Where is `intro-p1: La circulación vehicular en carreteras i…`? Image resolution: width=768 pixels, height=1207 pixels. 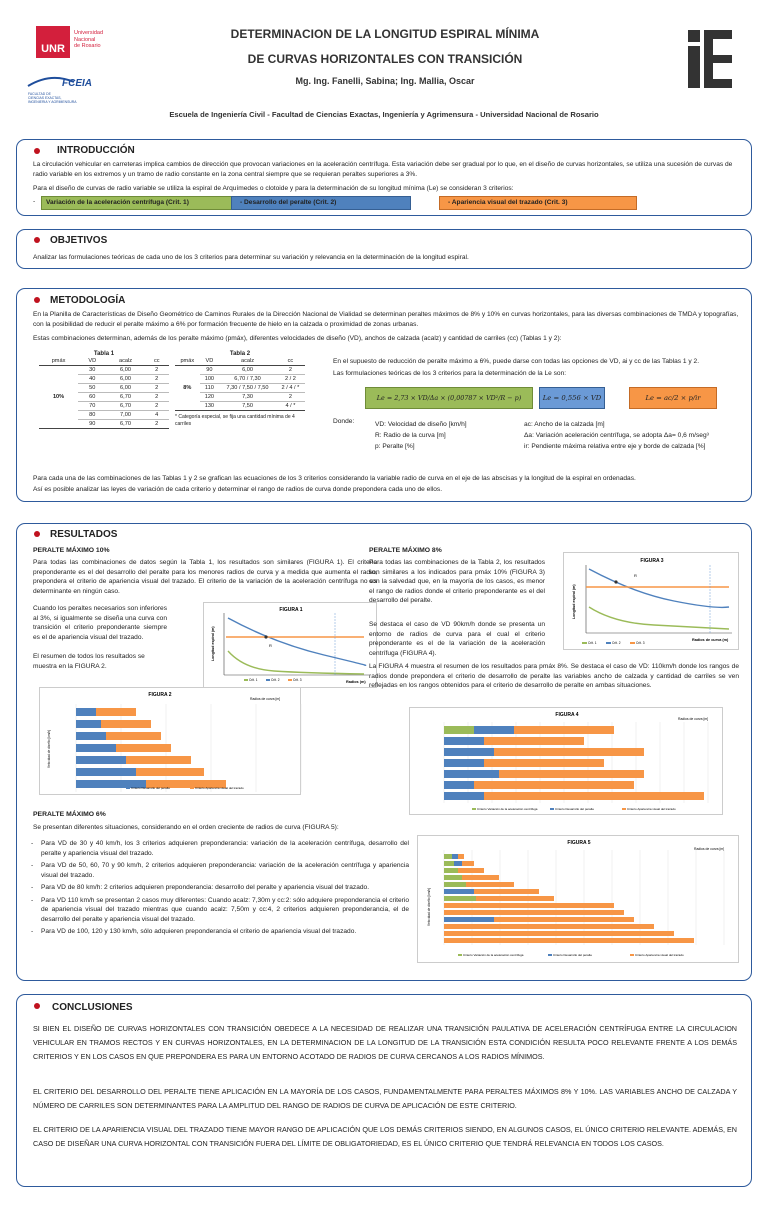 intro-p1: La circulación vehicular en carreteras i… is located at coordinates (383, 169).